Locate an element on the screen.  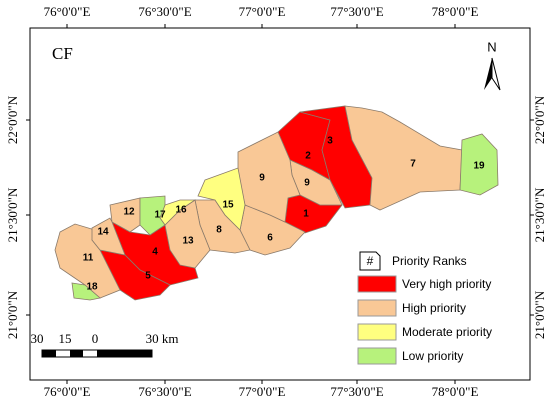
lon-label-bottom: 77°30'0"E is located at coordinates (356, 391).